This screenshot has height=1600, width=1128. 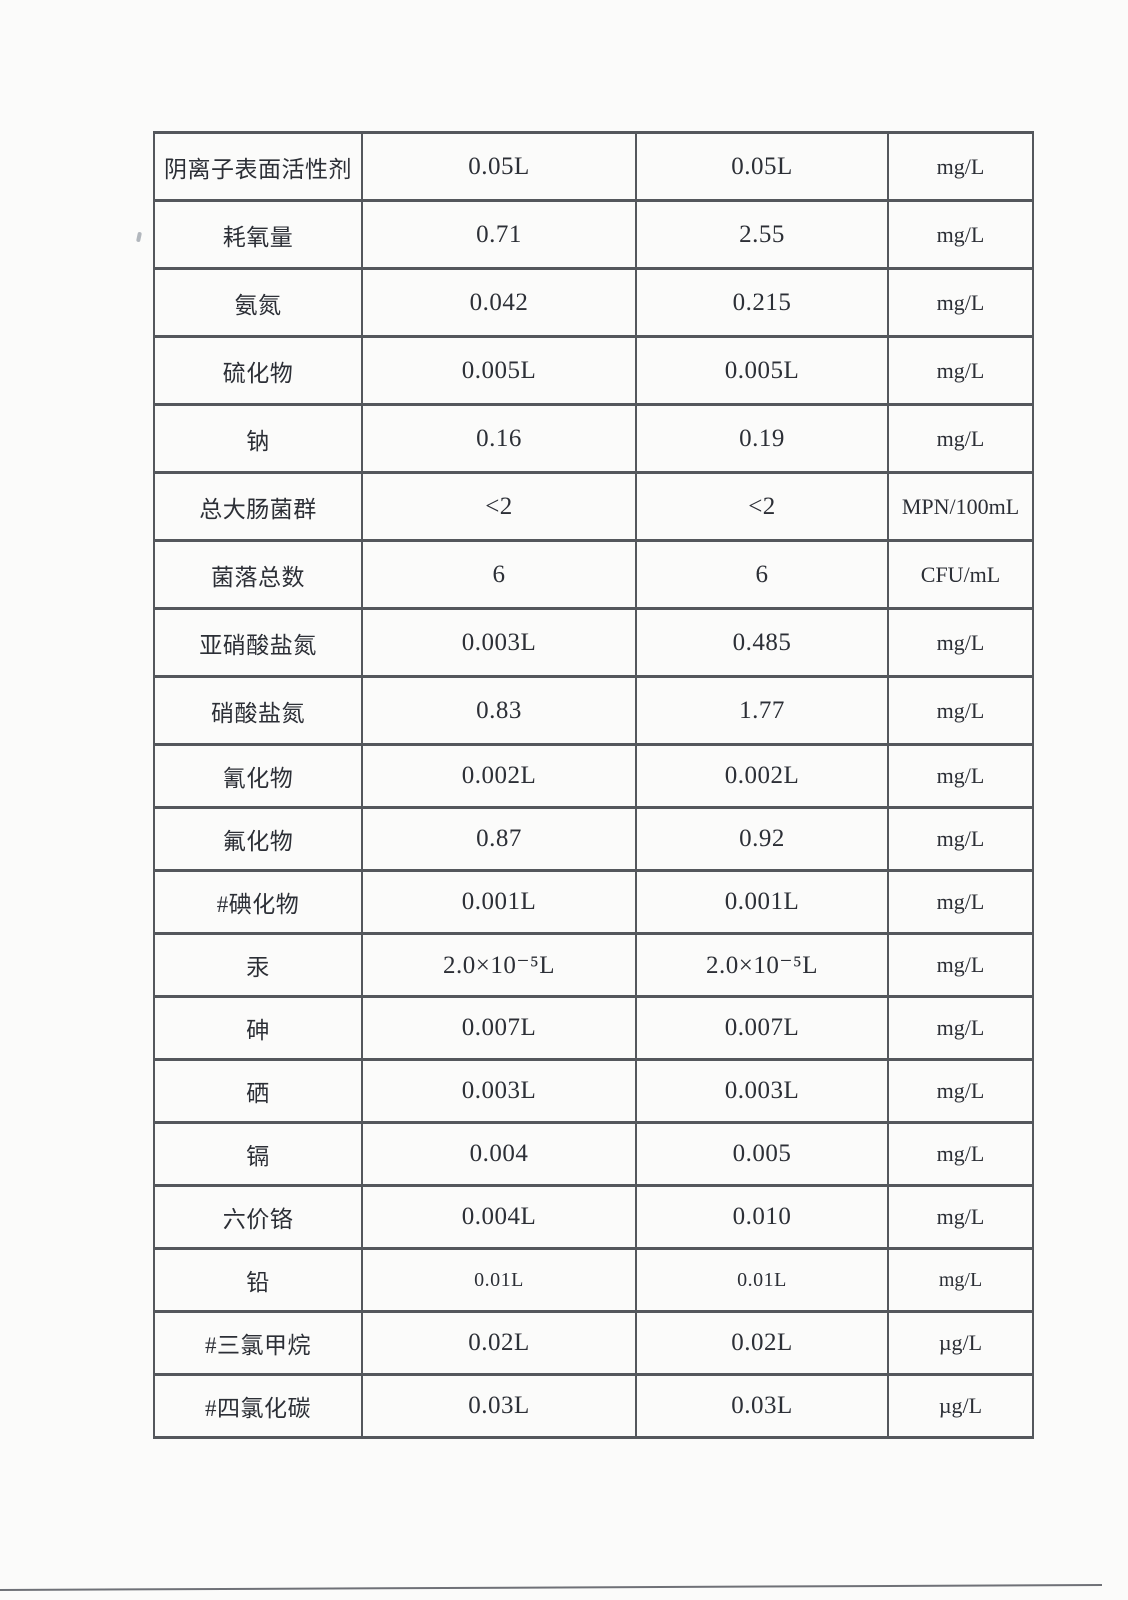 What do you see at coordinates (258, 1406) in the screenshot?
I see `parameter-name-cell: #四氯化碳` at bounding box center [258, 1406].